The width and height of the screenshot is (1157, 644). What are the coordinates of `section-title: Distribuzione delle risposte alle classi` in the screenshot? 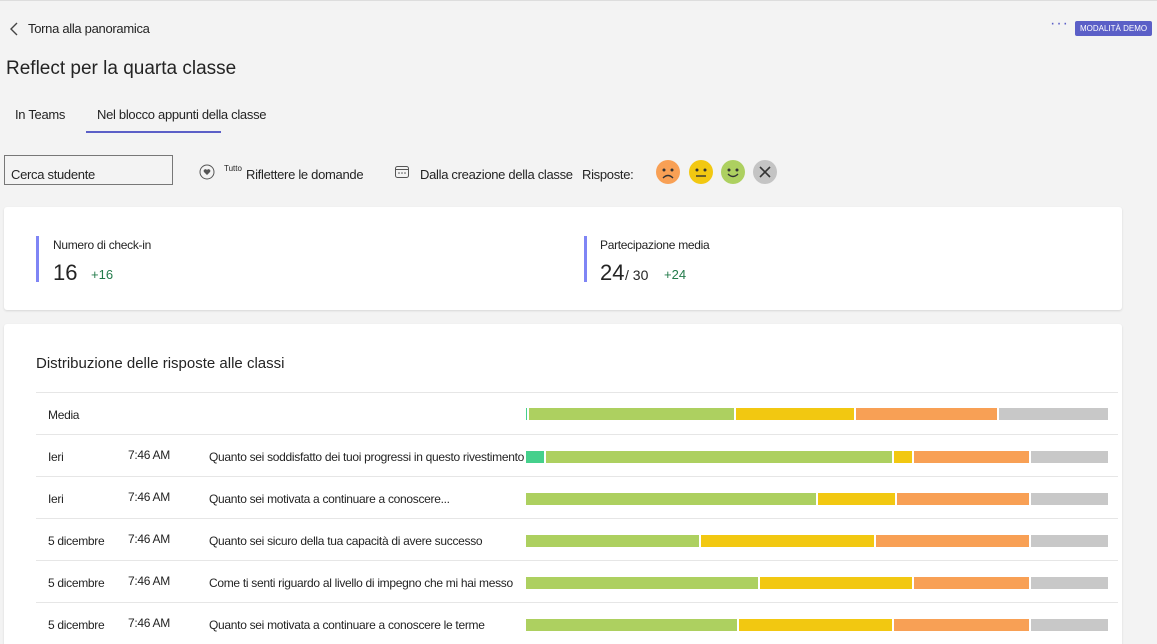 It's located at (160, 363).